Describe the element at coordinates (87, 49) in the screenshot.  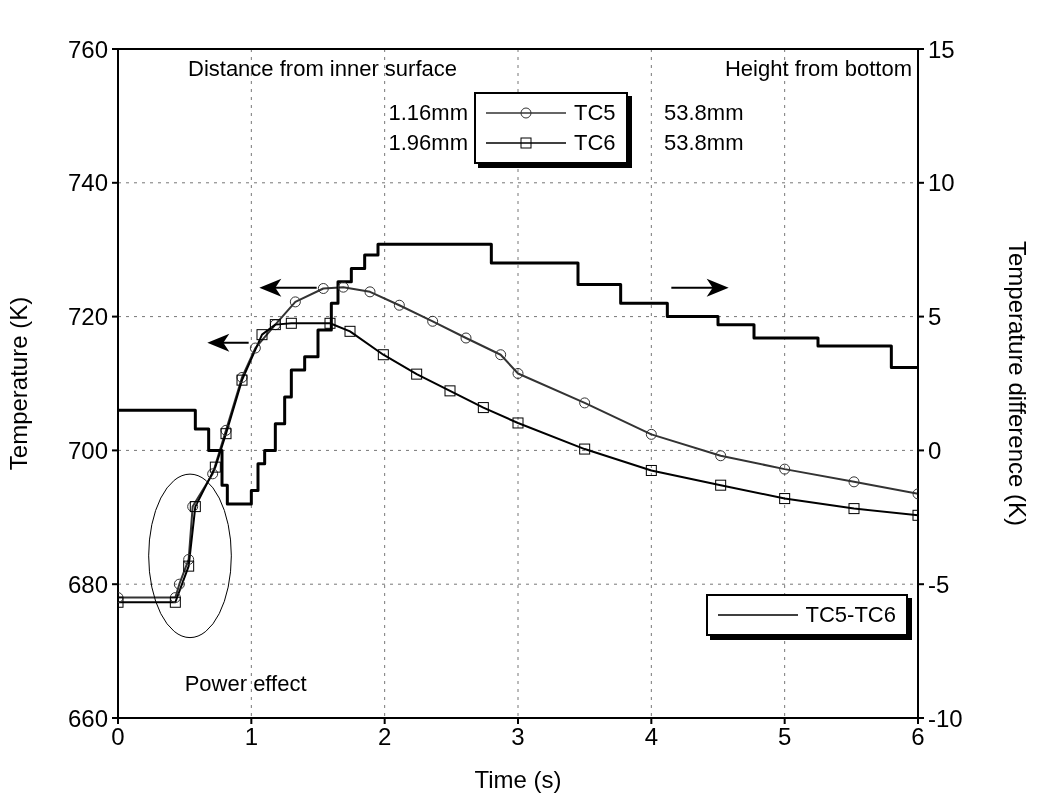
I see `y-tick-label: 760` at that location.